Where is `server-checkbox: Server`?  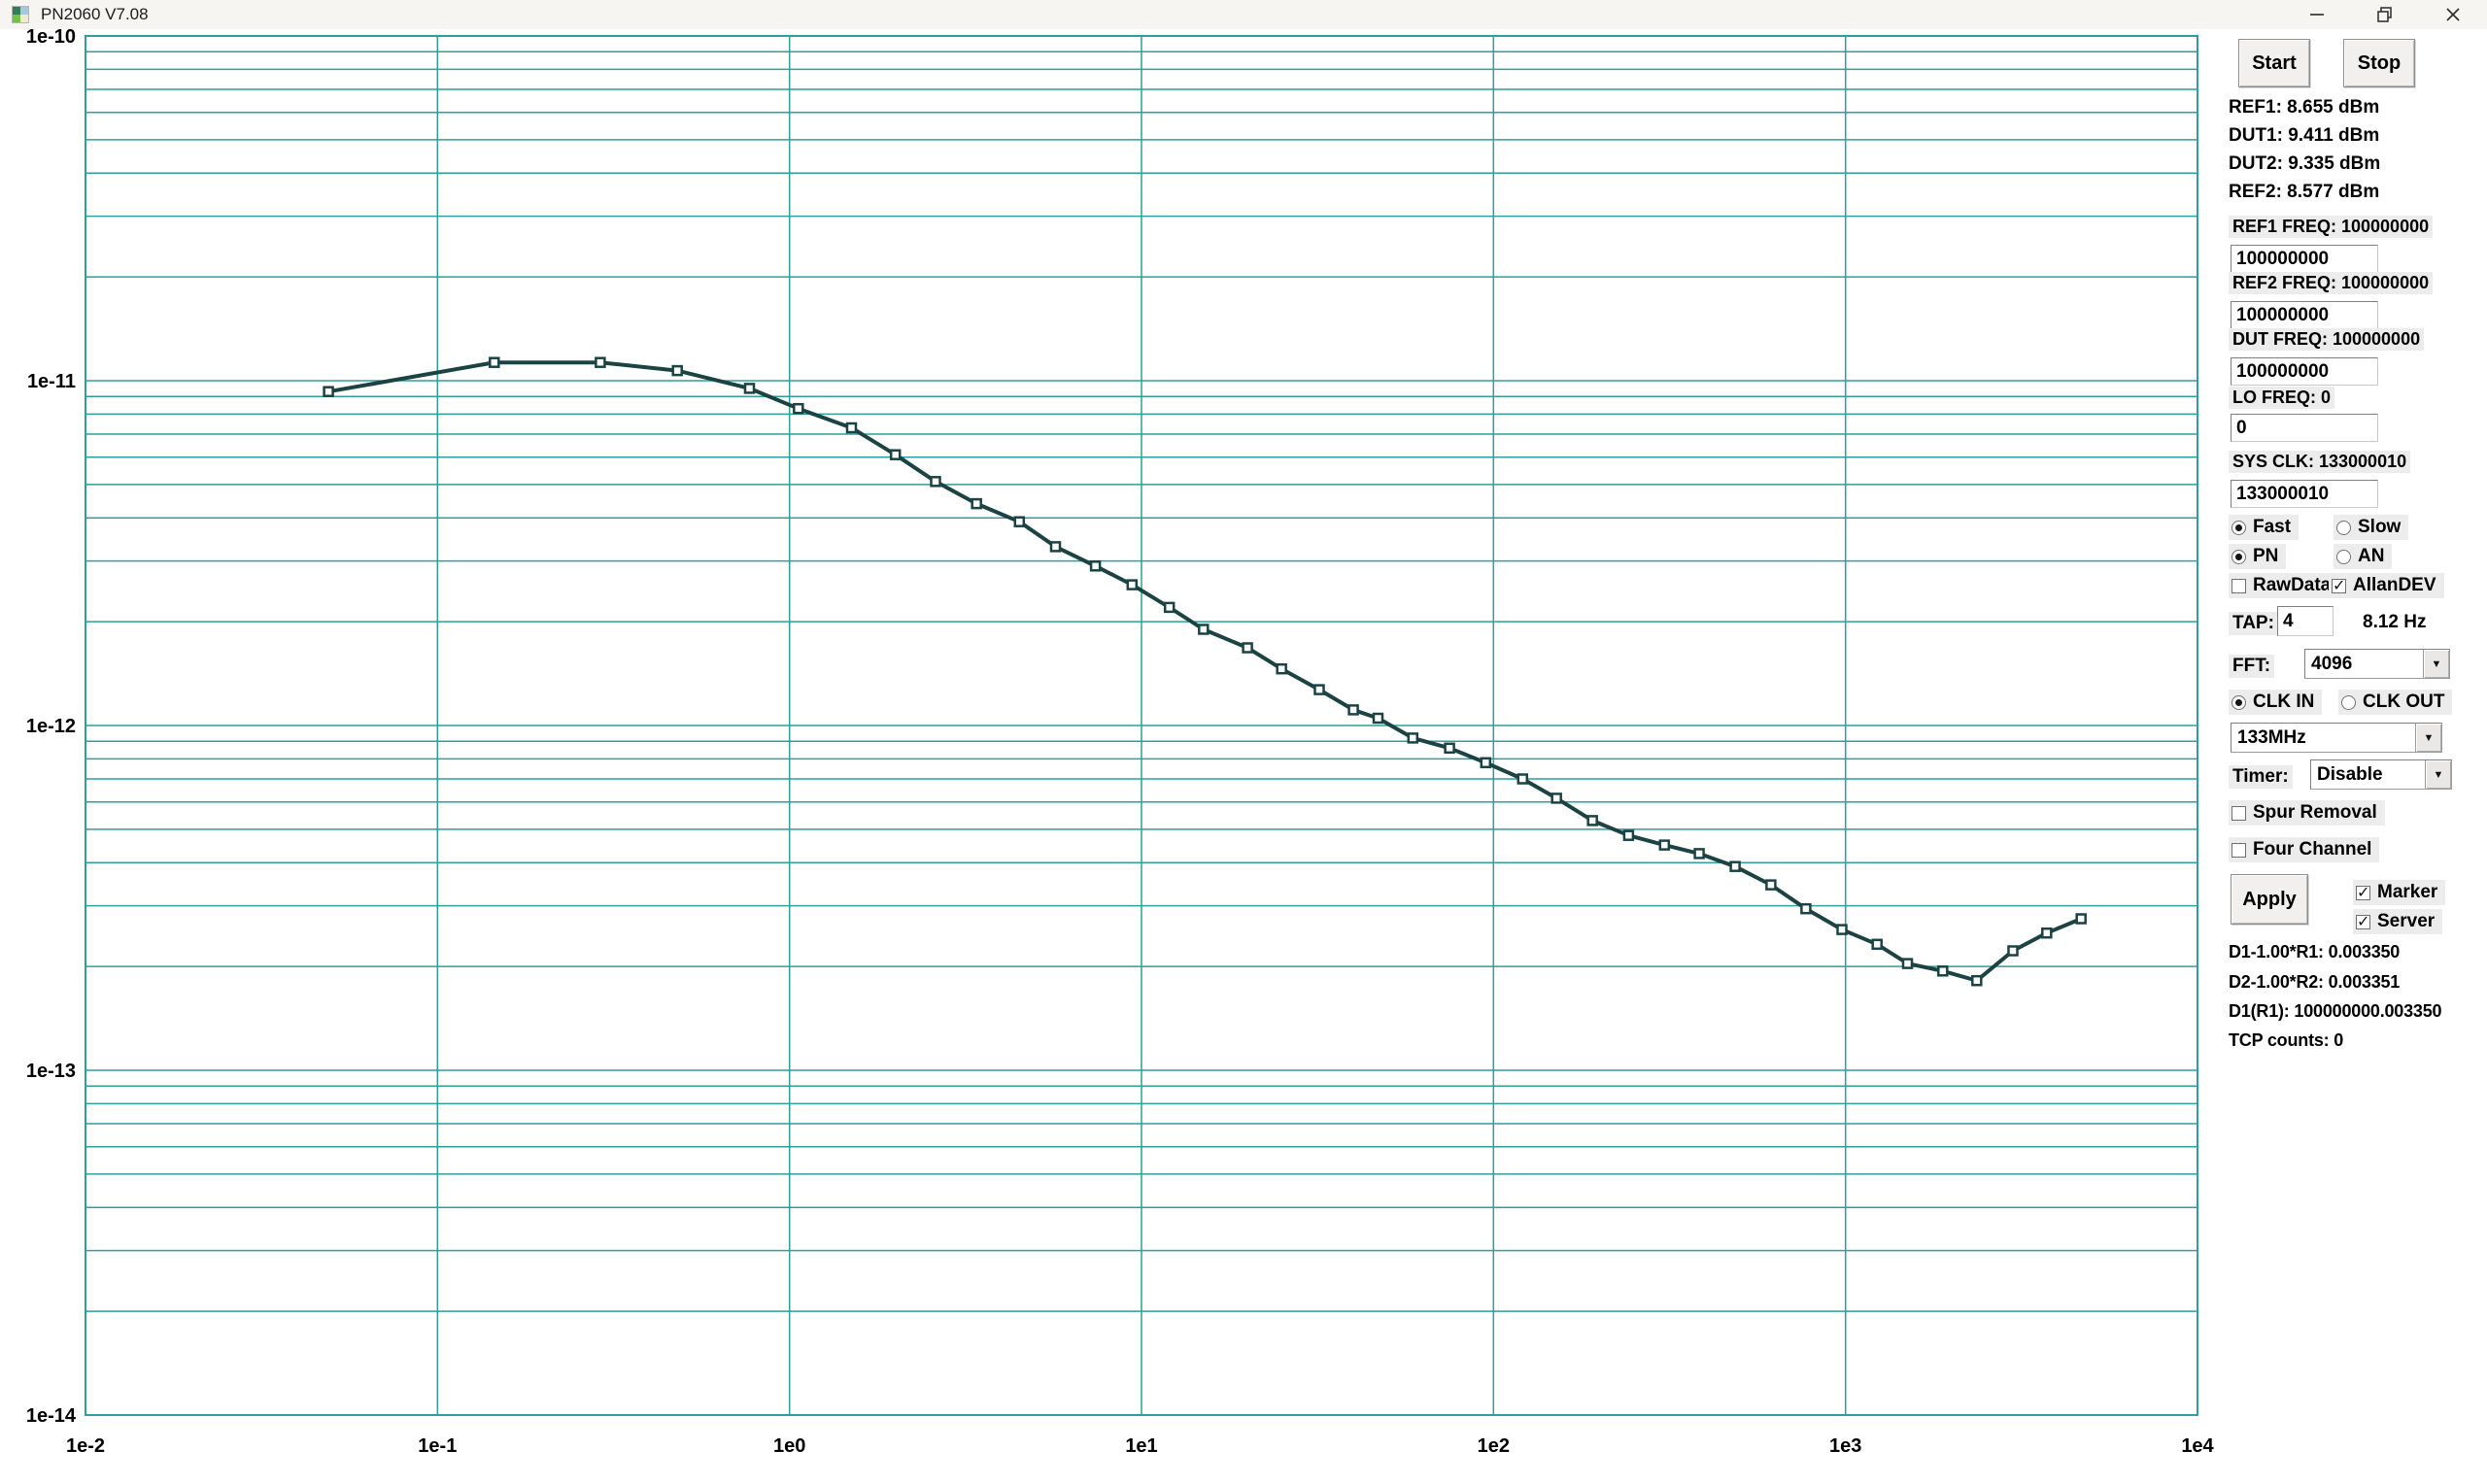
server-checkbox: Server is located at coordinates (2398, 921).